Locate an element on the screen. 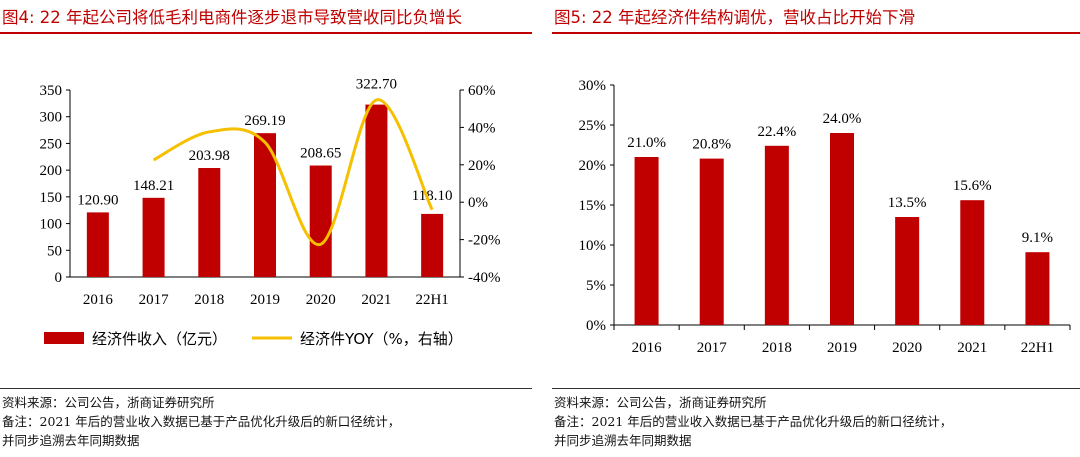 The image size is (1080, 457). y-tick-label: 30% is located at coordinates (593, 86).